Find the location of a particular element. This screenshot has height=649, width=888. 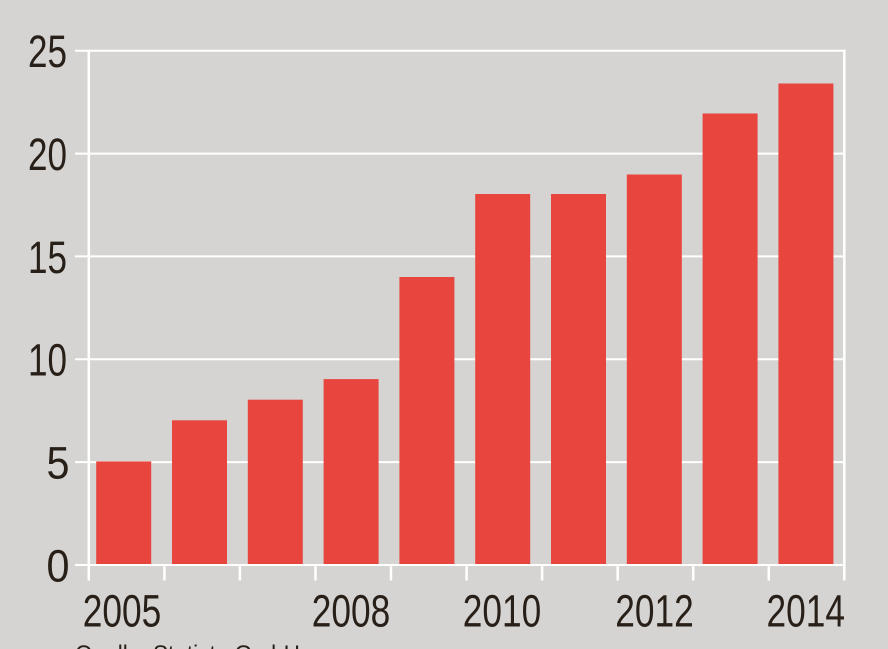

svg-text: 0 is located at coordinates (58, 565).